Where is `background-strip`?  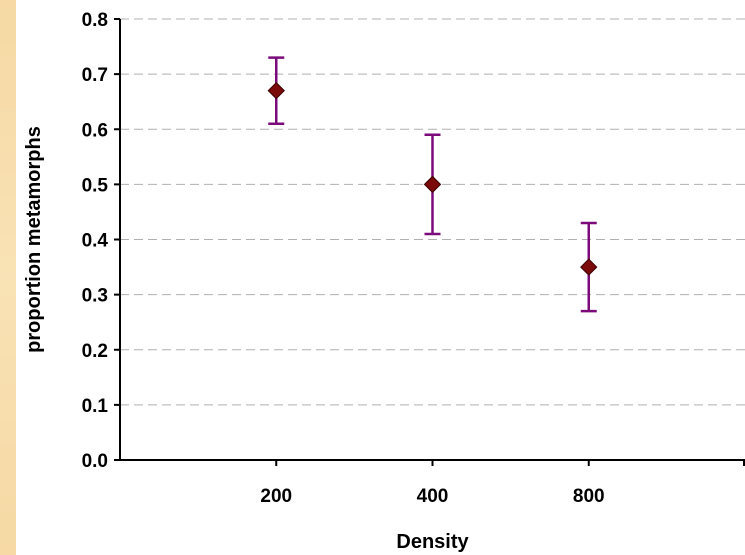 background-strip is located at coordinates (8, 277).